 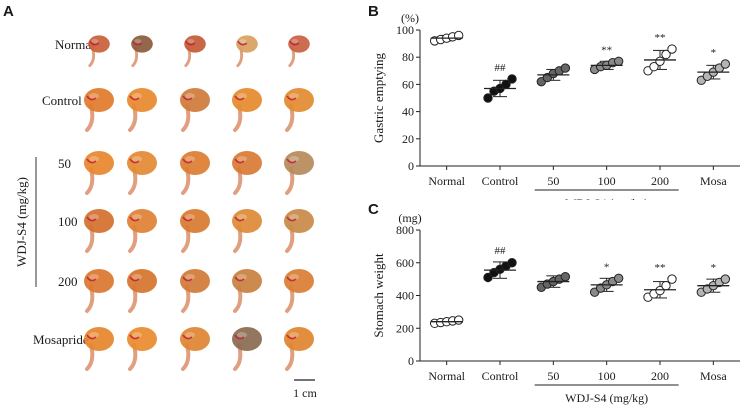 What do you see at coordinates (408, 84) in the screenshot?
I see `y-tick-label: 60` at bounding box center [408, 84].